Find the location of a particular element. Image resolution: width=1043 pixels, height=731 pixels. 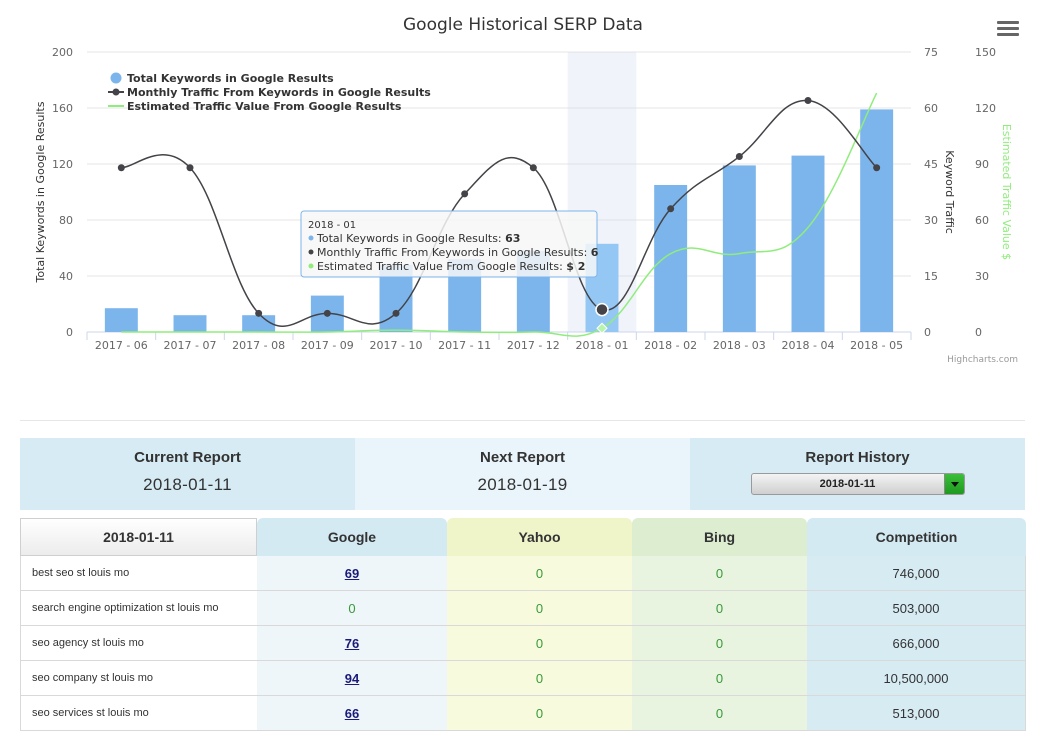

chart-title: Google Historical SERP Data is located at coordinates (523, 25).